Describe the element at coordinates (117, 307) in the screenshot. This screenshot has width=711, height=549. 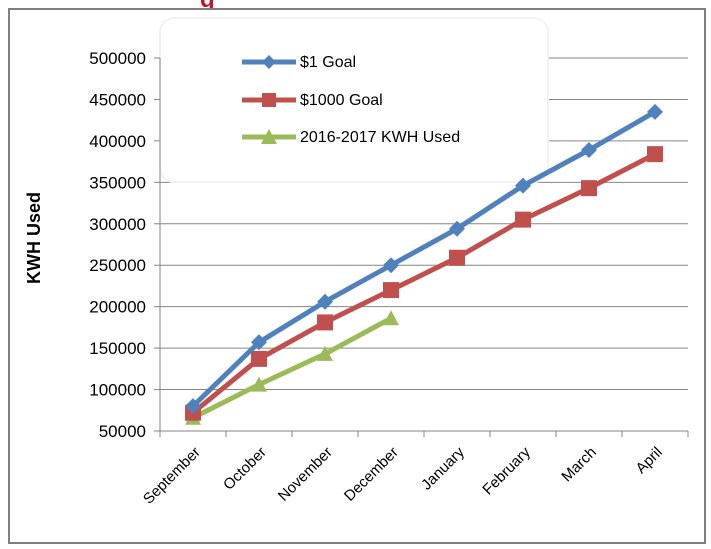
I see `y-tick-label: 200000` at that location.